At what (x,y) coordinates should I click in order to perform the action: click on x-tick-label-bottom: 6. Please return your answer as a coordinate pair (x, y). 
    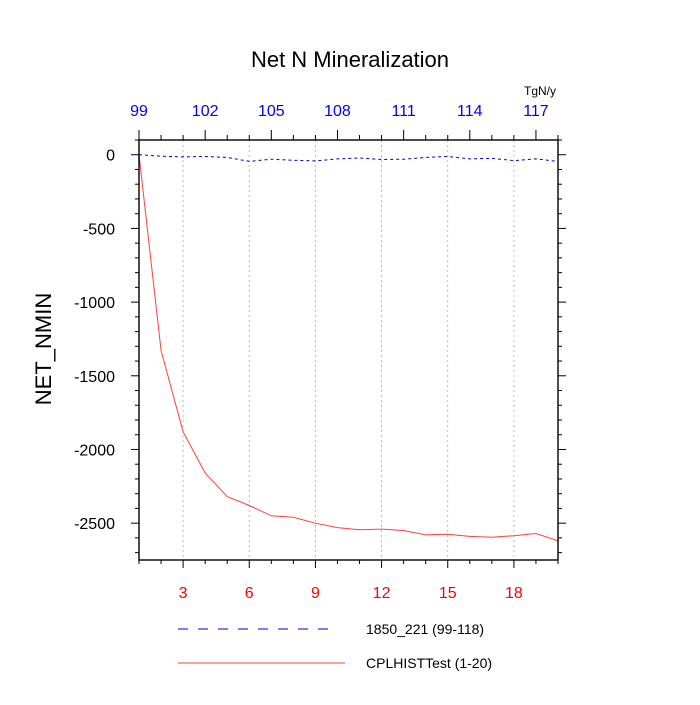
    Looking at the image, I should click on (249, 593).